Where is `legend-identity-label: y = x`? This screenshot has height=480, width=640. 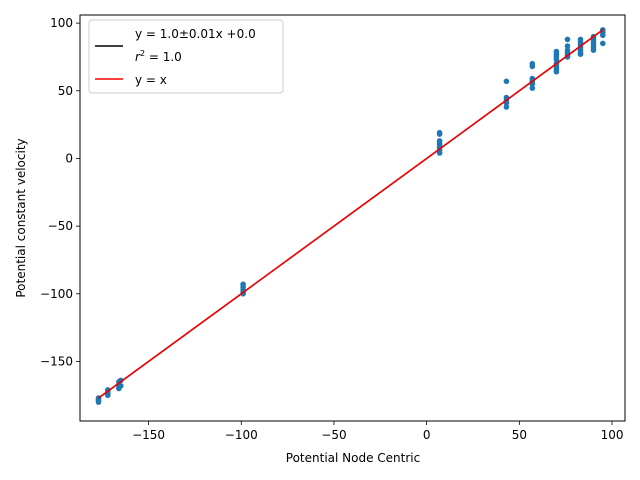
legend-identity-label: y = x is located at coordinates (151, 80).